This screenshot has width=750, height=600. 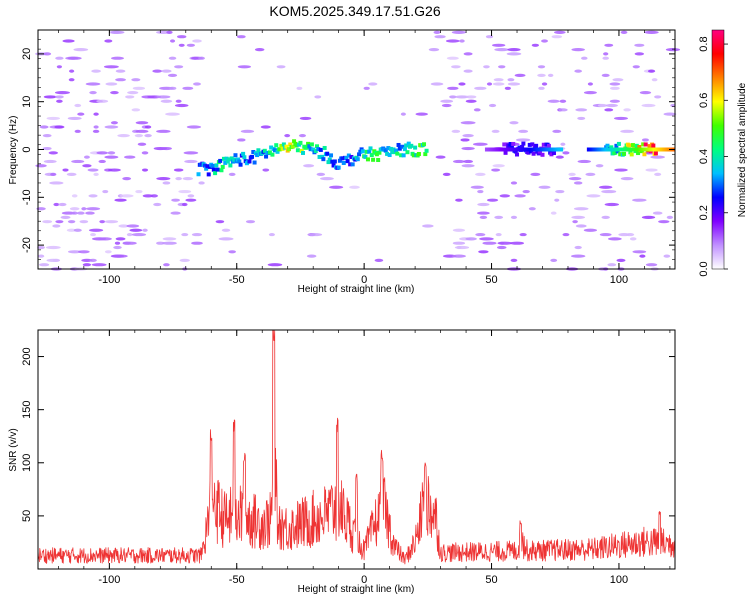 I want to click on colorbar-tick-label: 0.2, so click(x=704, y=212).